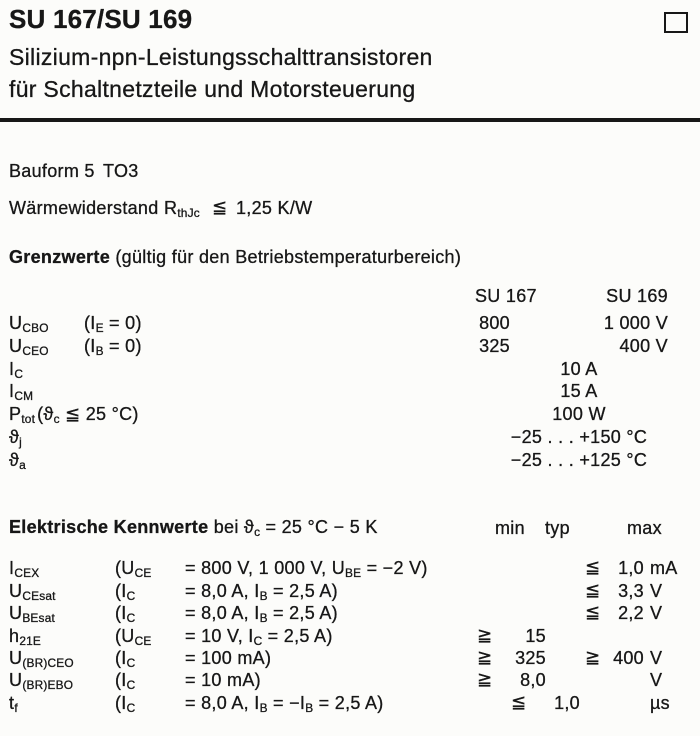 The width and height of the screenshot is (700, 736). I want to click on electrical-row-ucesat: UCEsat (IC = 8,0 A, IB = 2,5 A) ≦ 3,3 V, so click(350, 592).